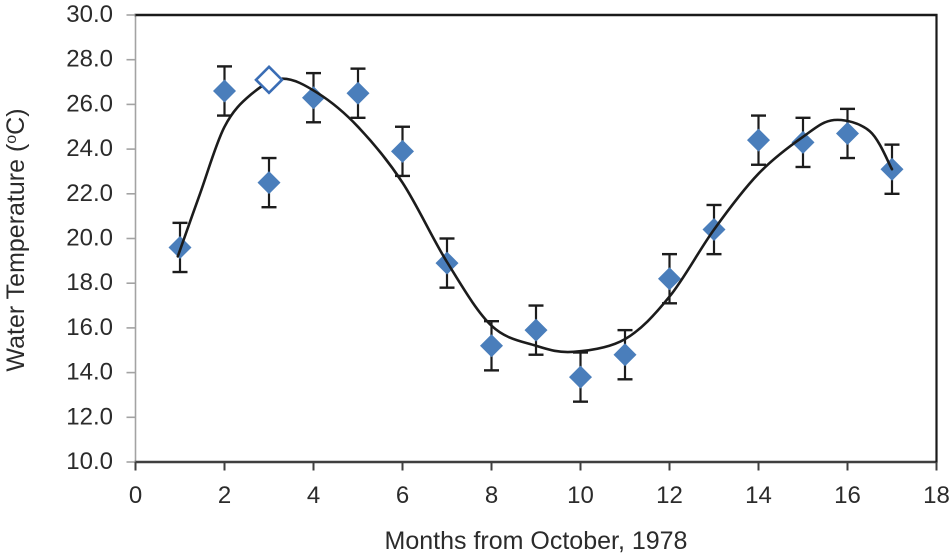 Image resolution: width=950 pixels, height=558 pixels. What do you see at coordinates (89, 372) in the screenshot?
I see `y-tick-label: 14.0` at bounding box center [89, 372].